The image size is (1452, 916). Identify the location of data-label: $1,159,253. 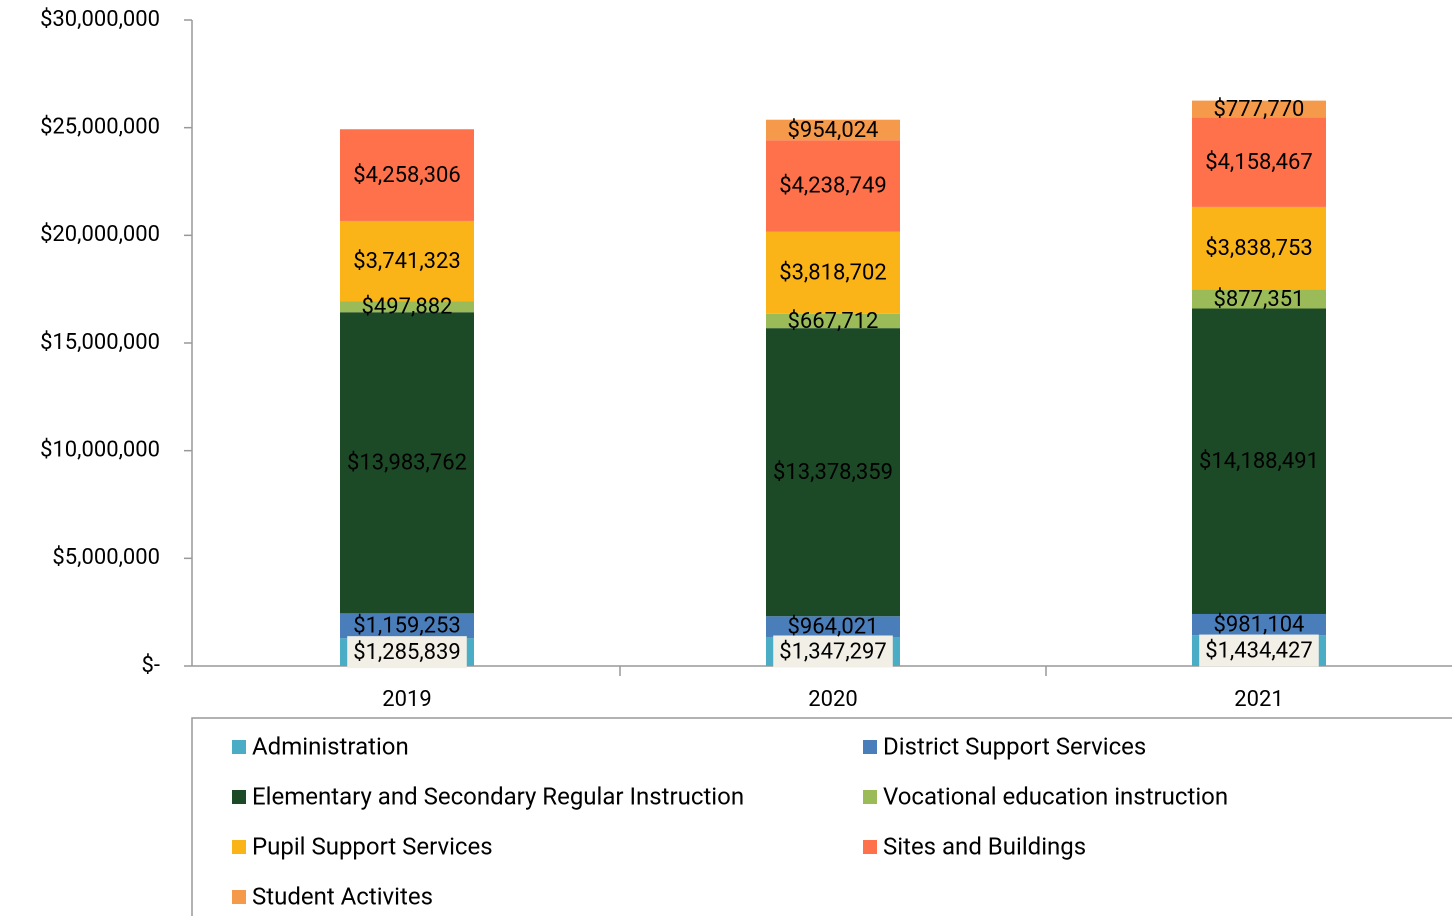
(407, 626).